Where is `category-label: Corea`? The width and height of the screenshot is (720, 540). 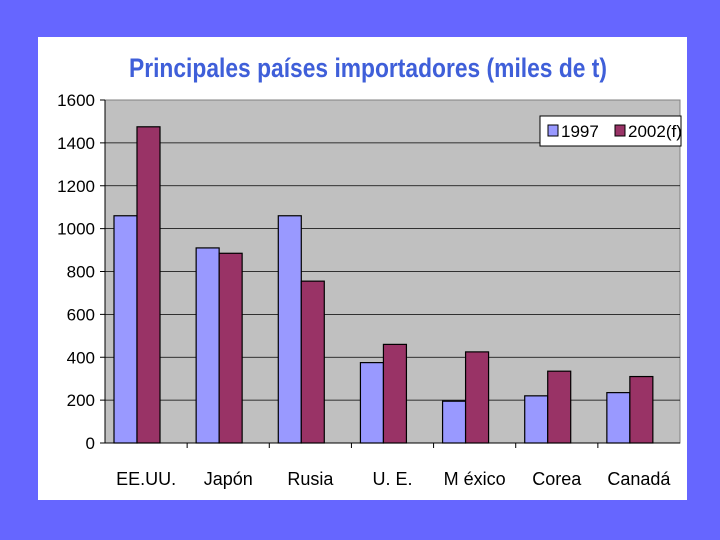 category-label: Corea is located at coordinates (557, 479).